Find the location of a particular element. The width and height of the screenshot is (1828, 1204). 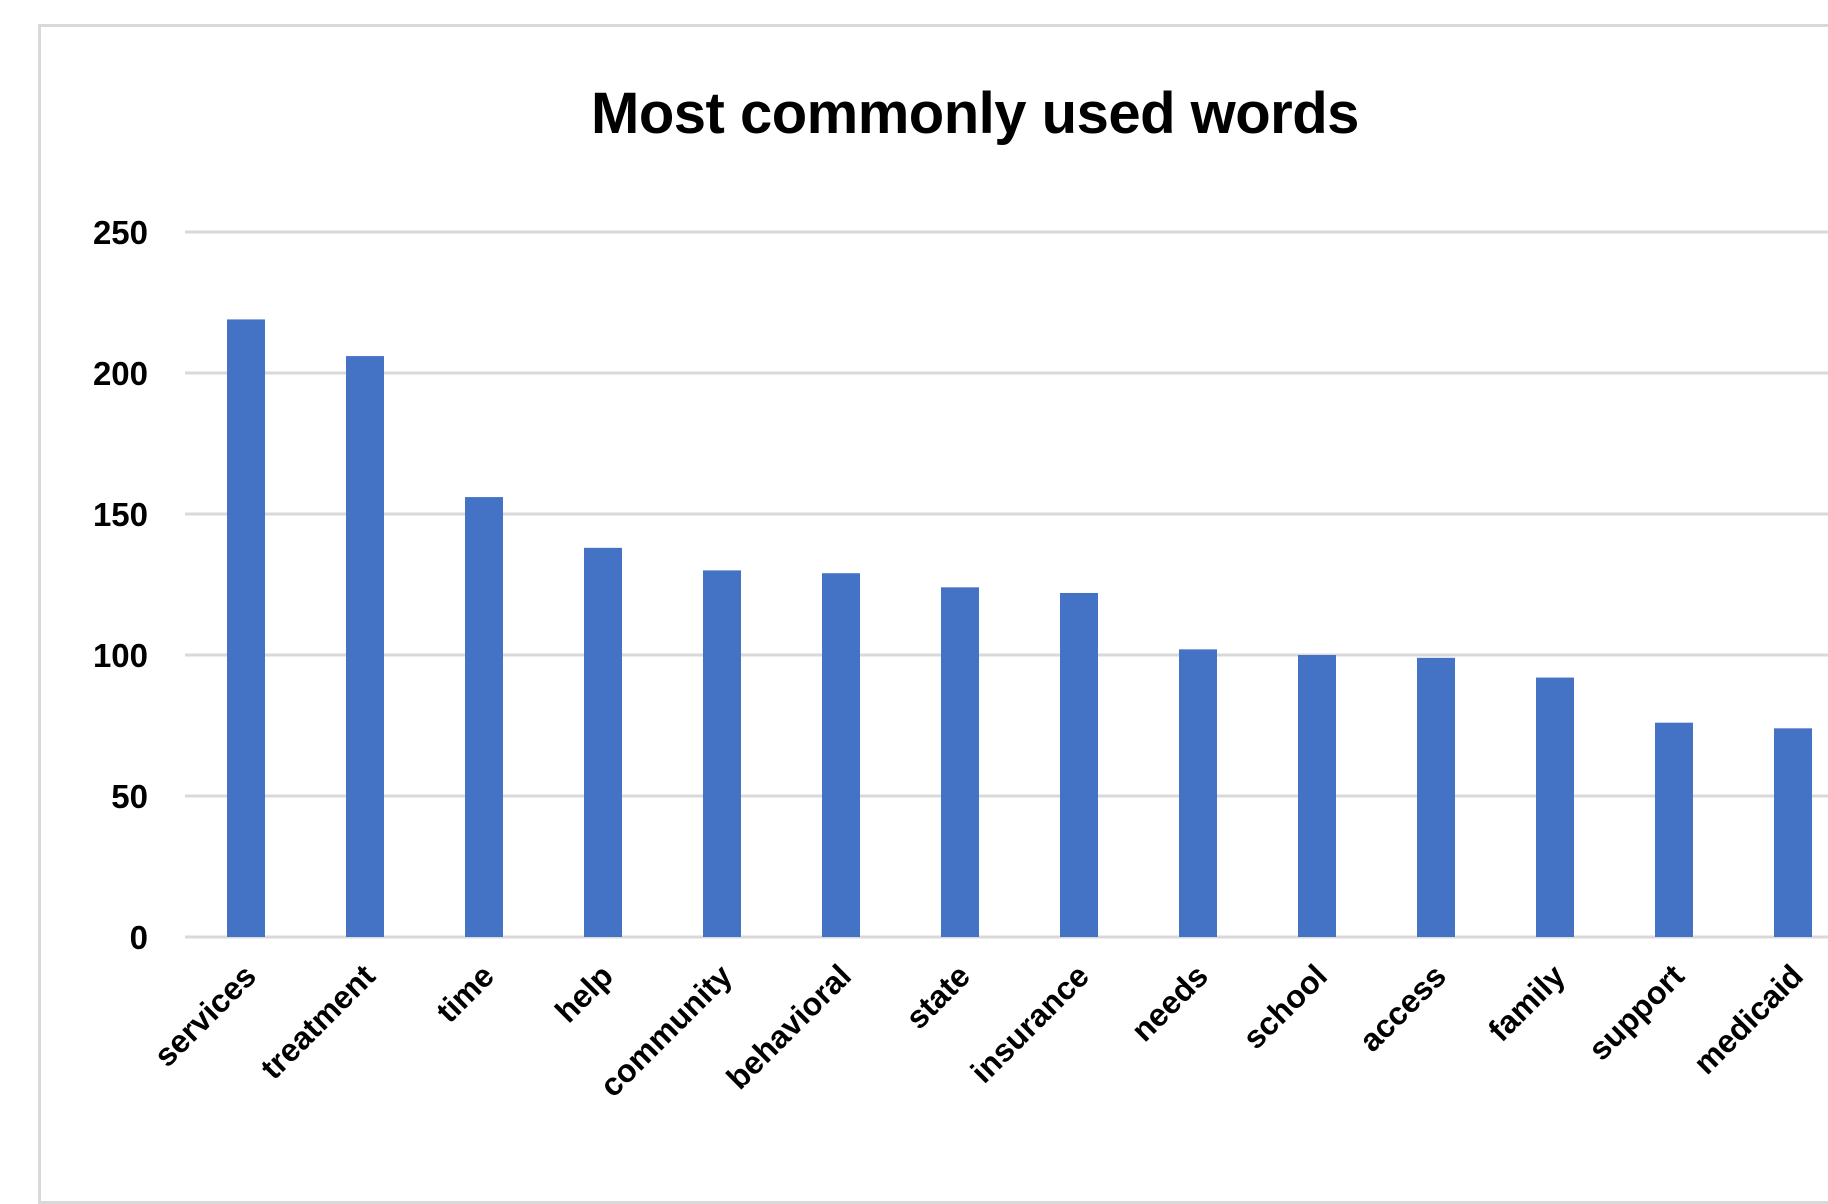

bar-behavioral is located at coordinates (841, 755).